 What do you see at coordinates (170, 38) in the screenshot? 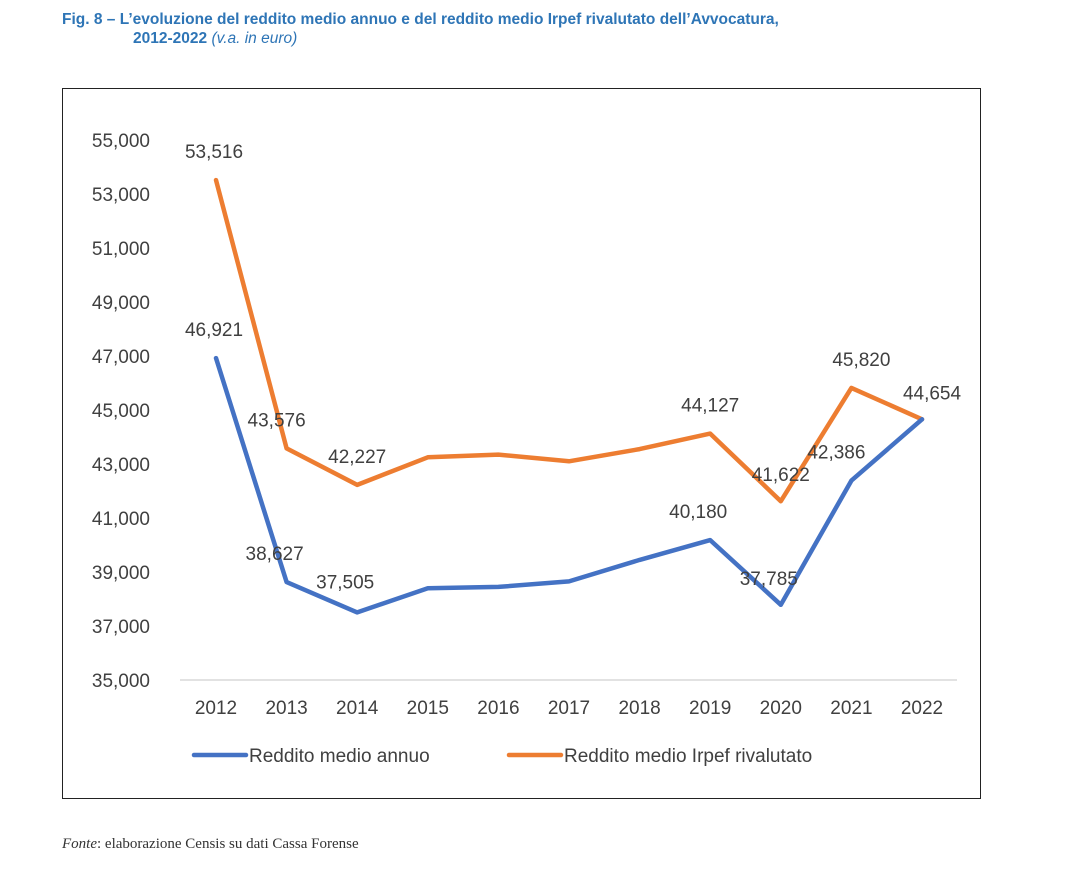
I see `chart-title-years: 2012-2022` at bounding box center [170, 38].